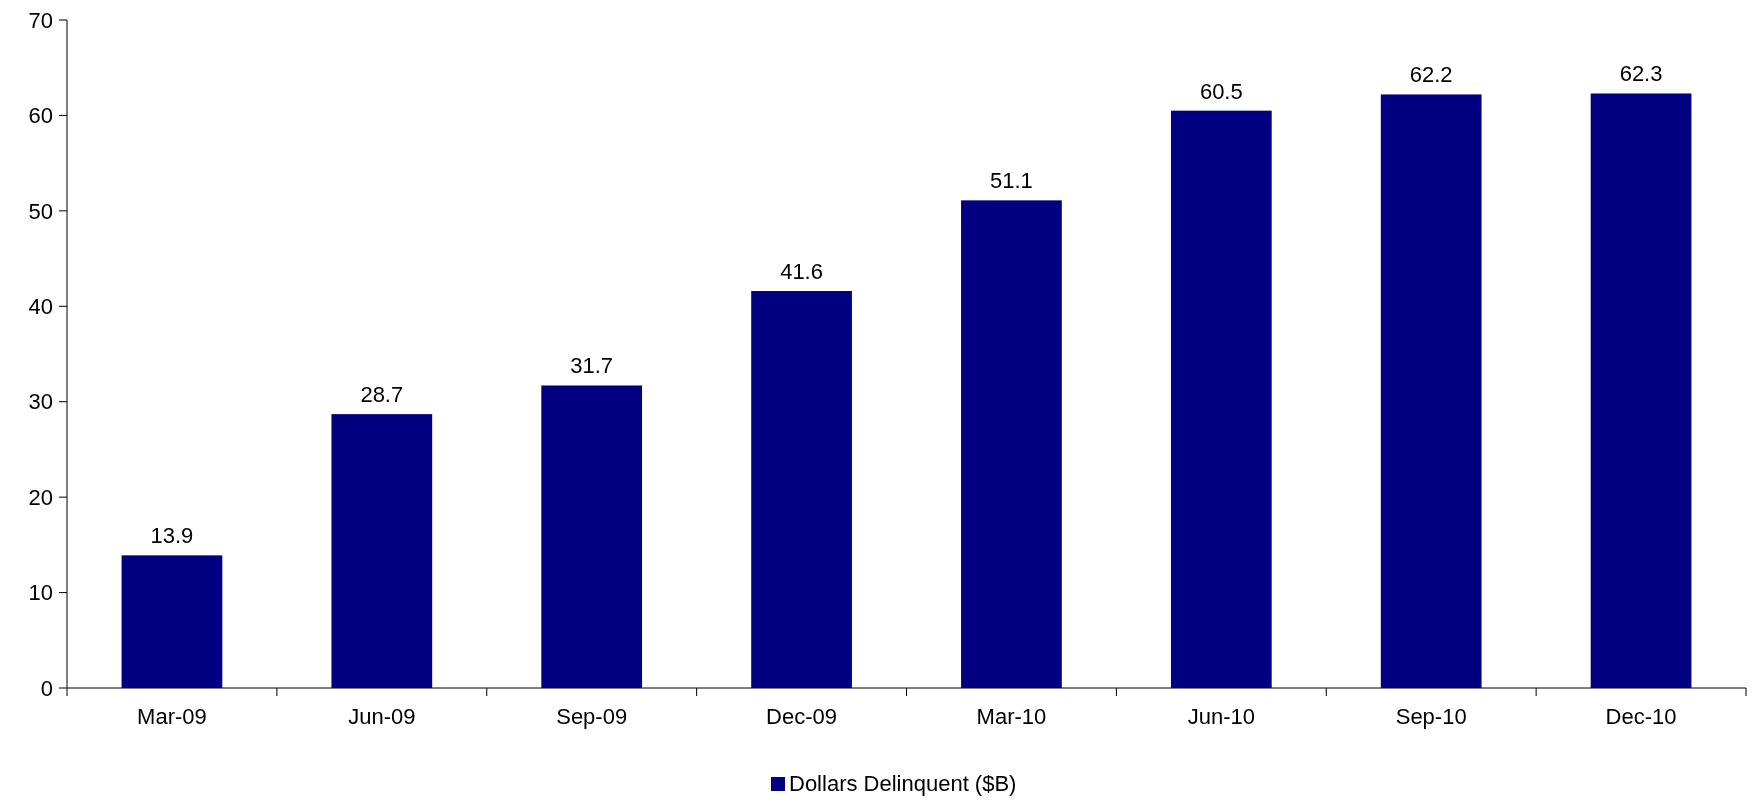  What do you see at coordinates (1011, 716) in the screenshot?
I see `x-tick-label: Mar-10` at bounding box center [1011, 716].